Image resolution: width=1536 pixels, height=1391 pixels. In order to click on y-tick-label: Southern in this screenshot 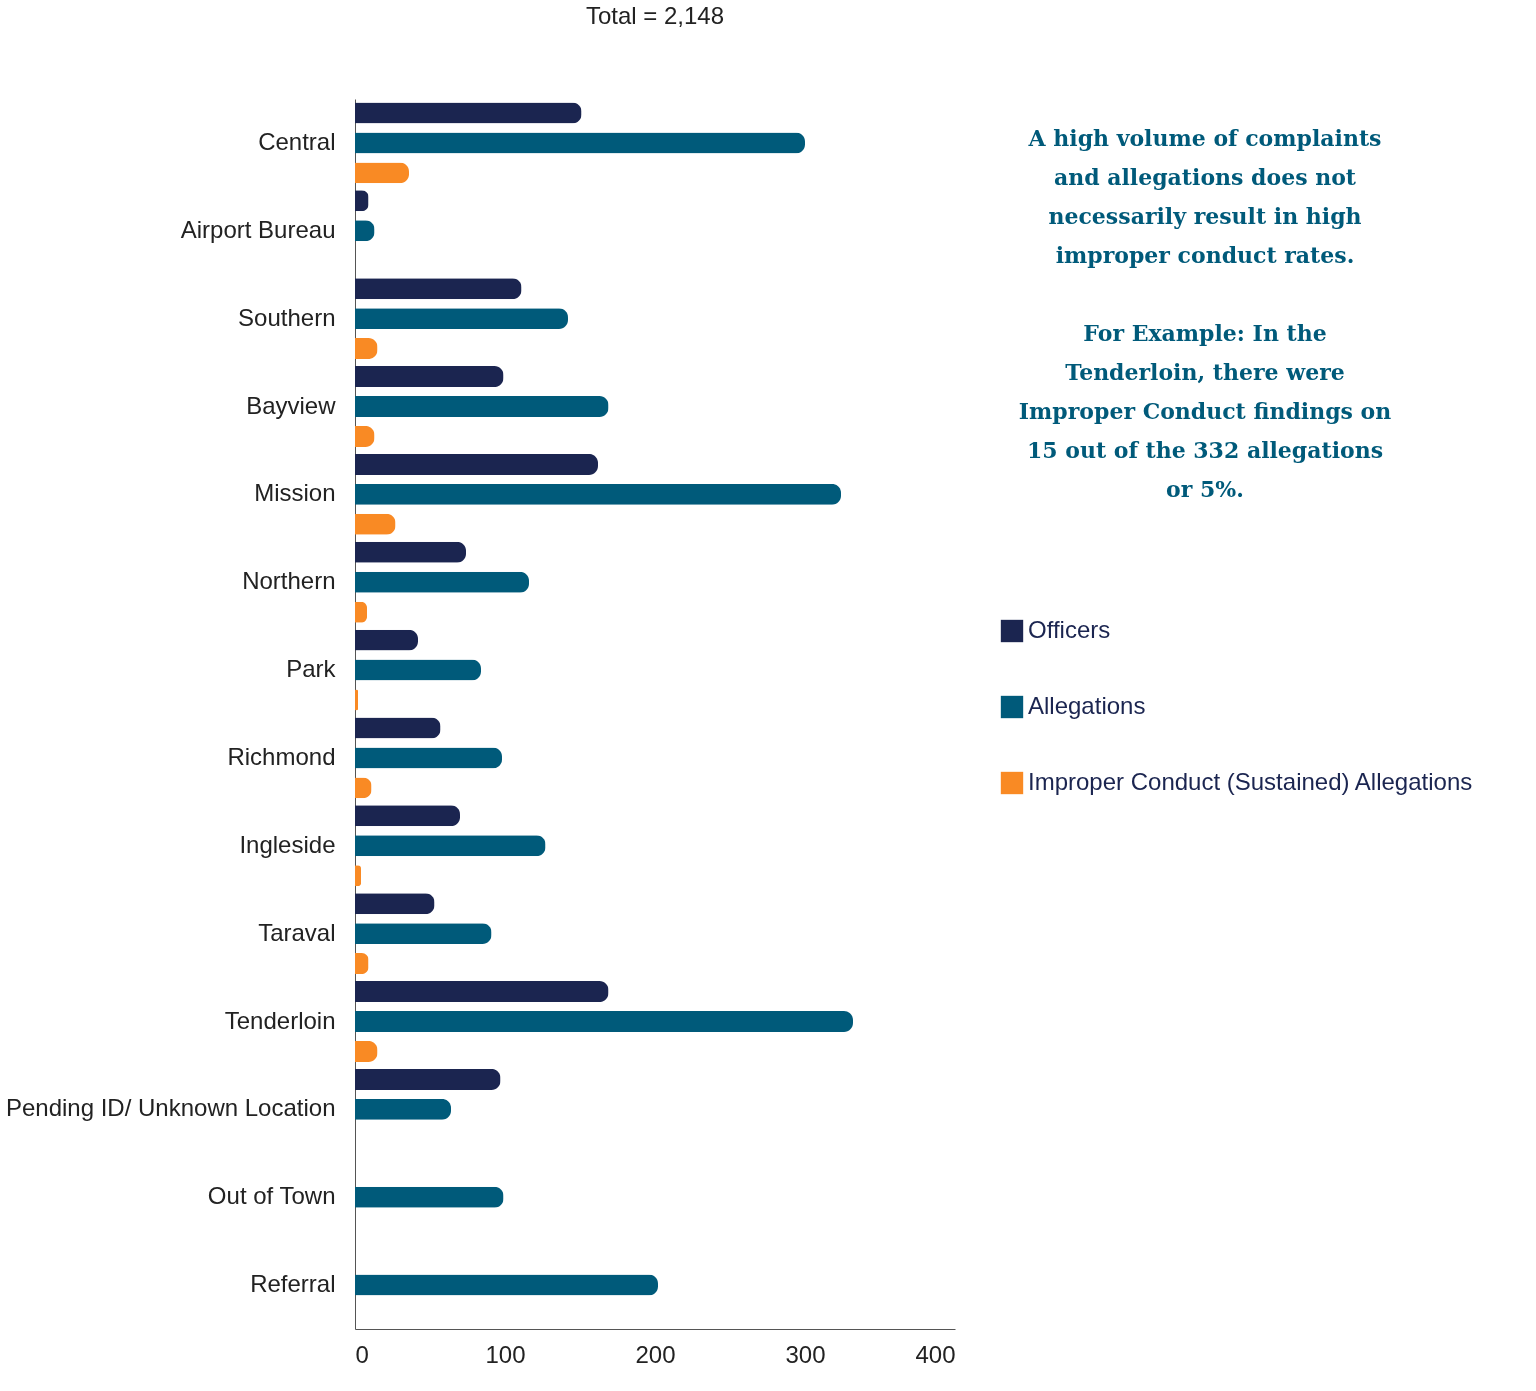, I will do `click(287, 317)`.